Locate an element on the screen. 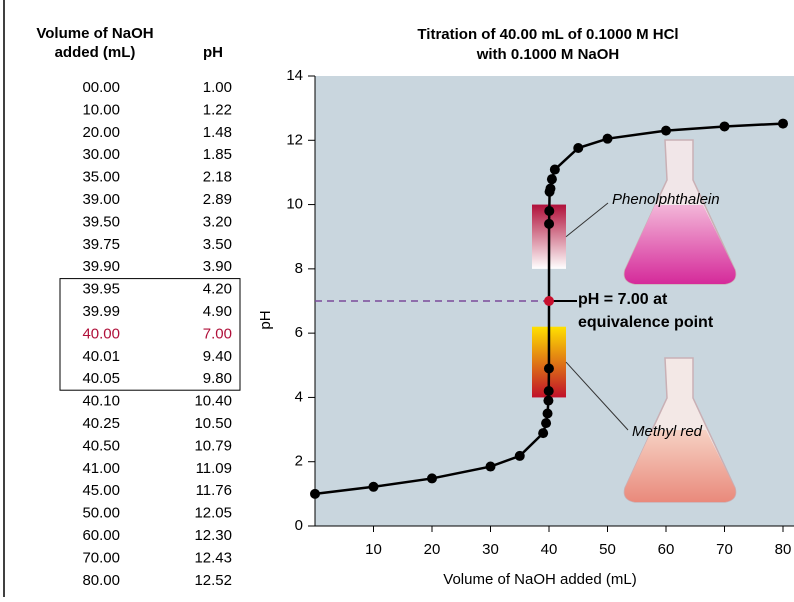  ph-cell: 2.89 is located at coordinates (217, 199).